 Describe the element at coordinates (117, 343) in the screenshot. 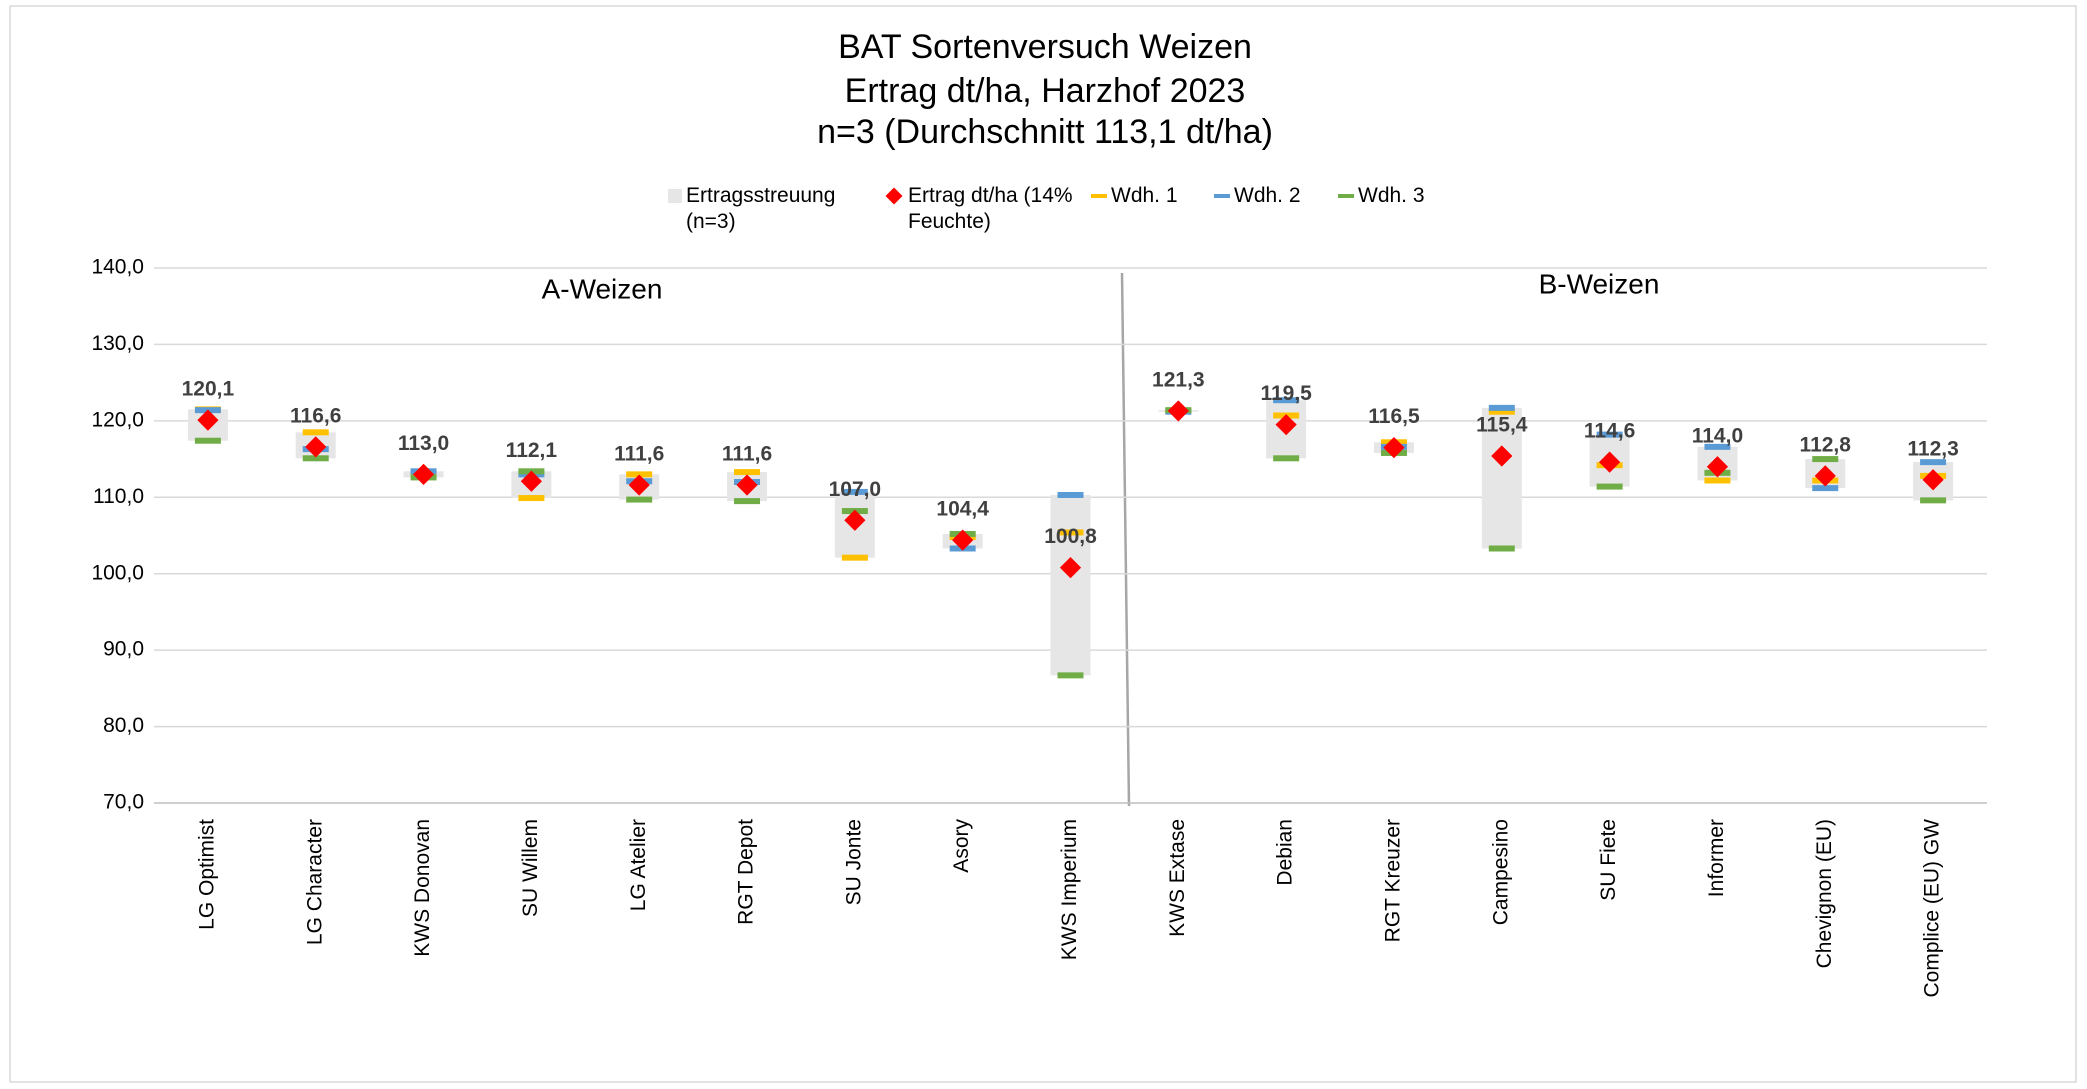

I see `y-tick-label: 130,0` at that location.